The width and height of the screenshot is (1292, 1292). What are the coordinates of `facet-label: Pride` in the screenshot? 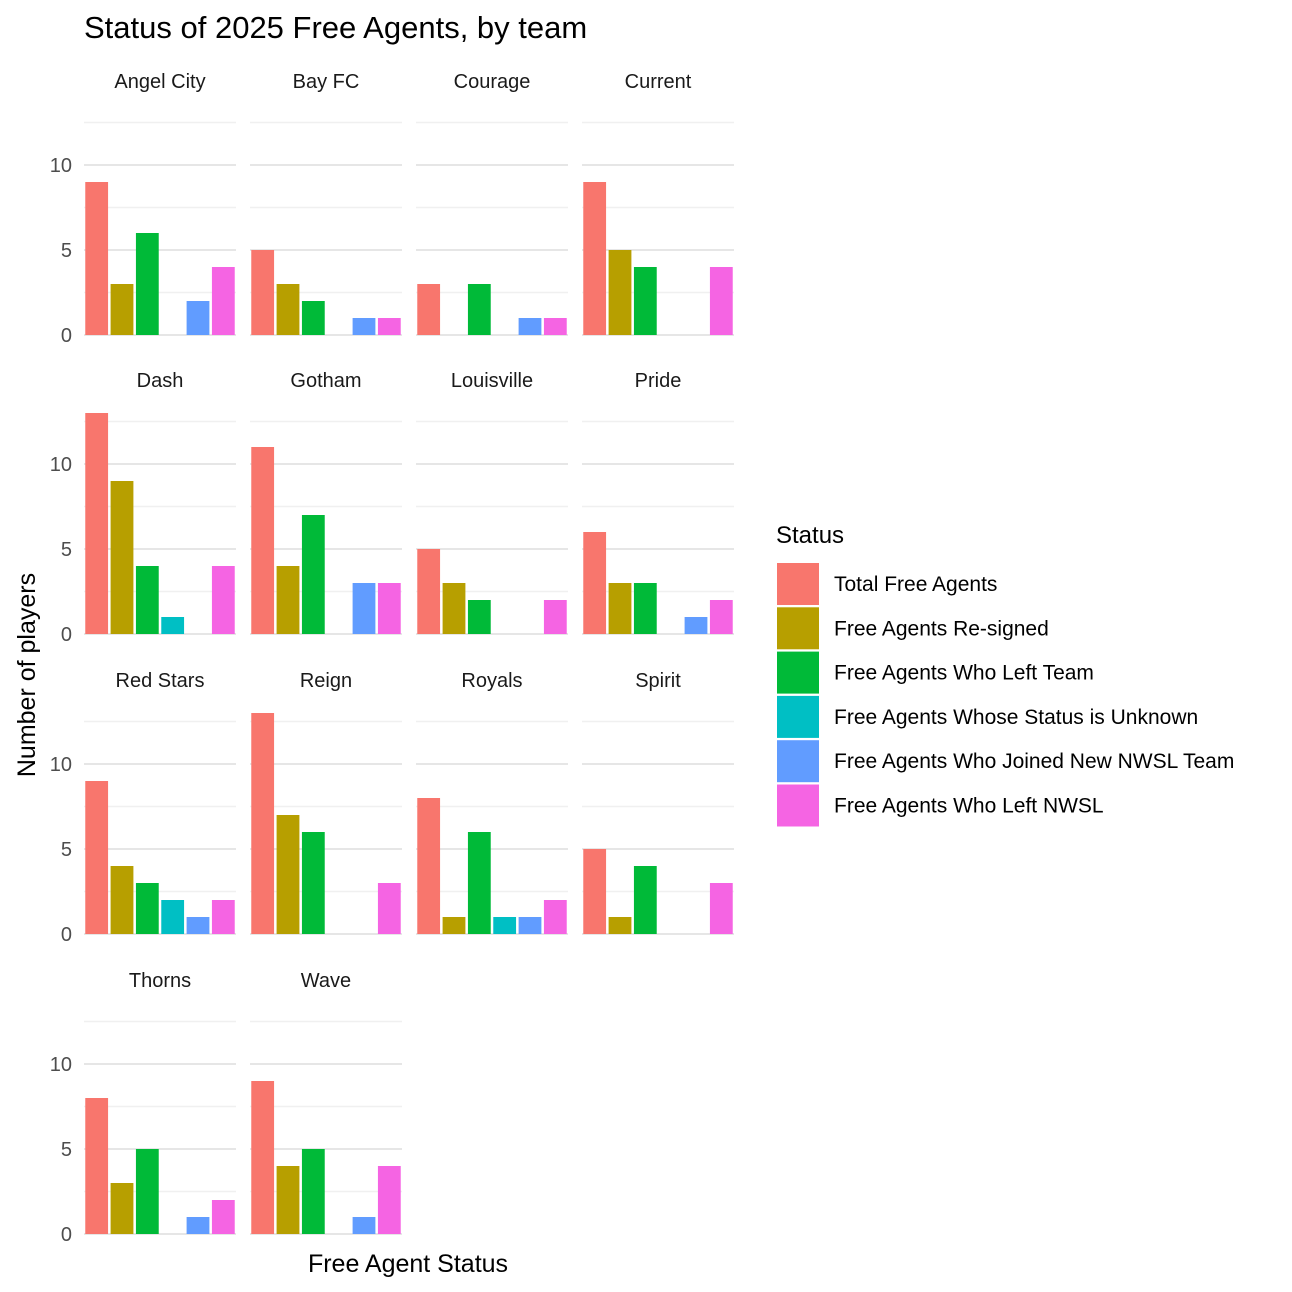 It's located at (658, 381).